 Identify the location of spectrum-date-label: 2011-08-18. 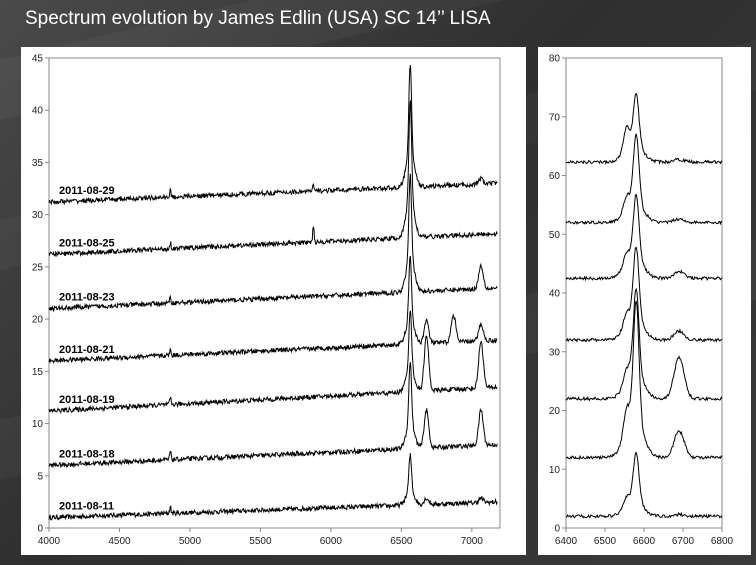
(87, 454).